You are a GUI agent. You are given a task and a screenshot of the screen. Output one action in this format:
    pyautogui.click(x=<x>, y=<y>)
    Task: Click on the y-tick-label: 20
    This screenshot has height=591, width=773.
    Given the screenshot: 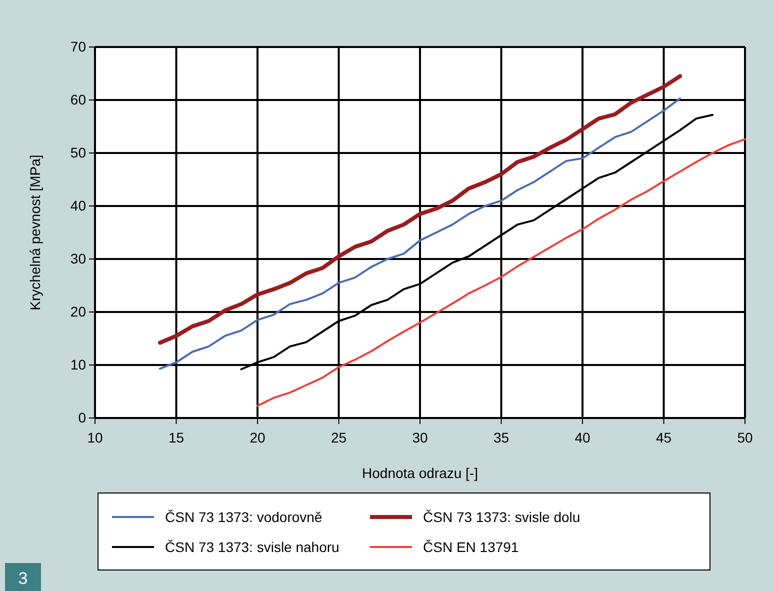 What is the action you would take?
    pyautogui.click(x=78, y=311)
    